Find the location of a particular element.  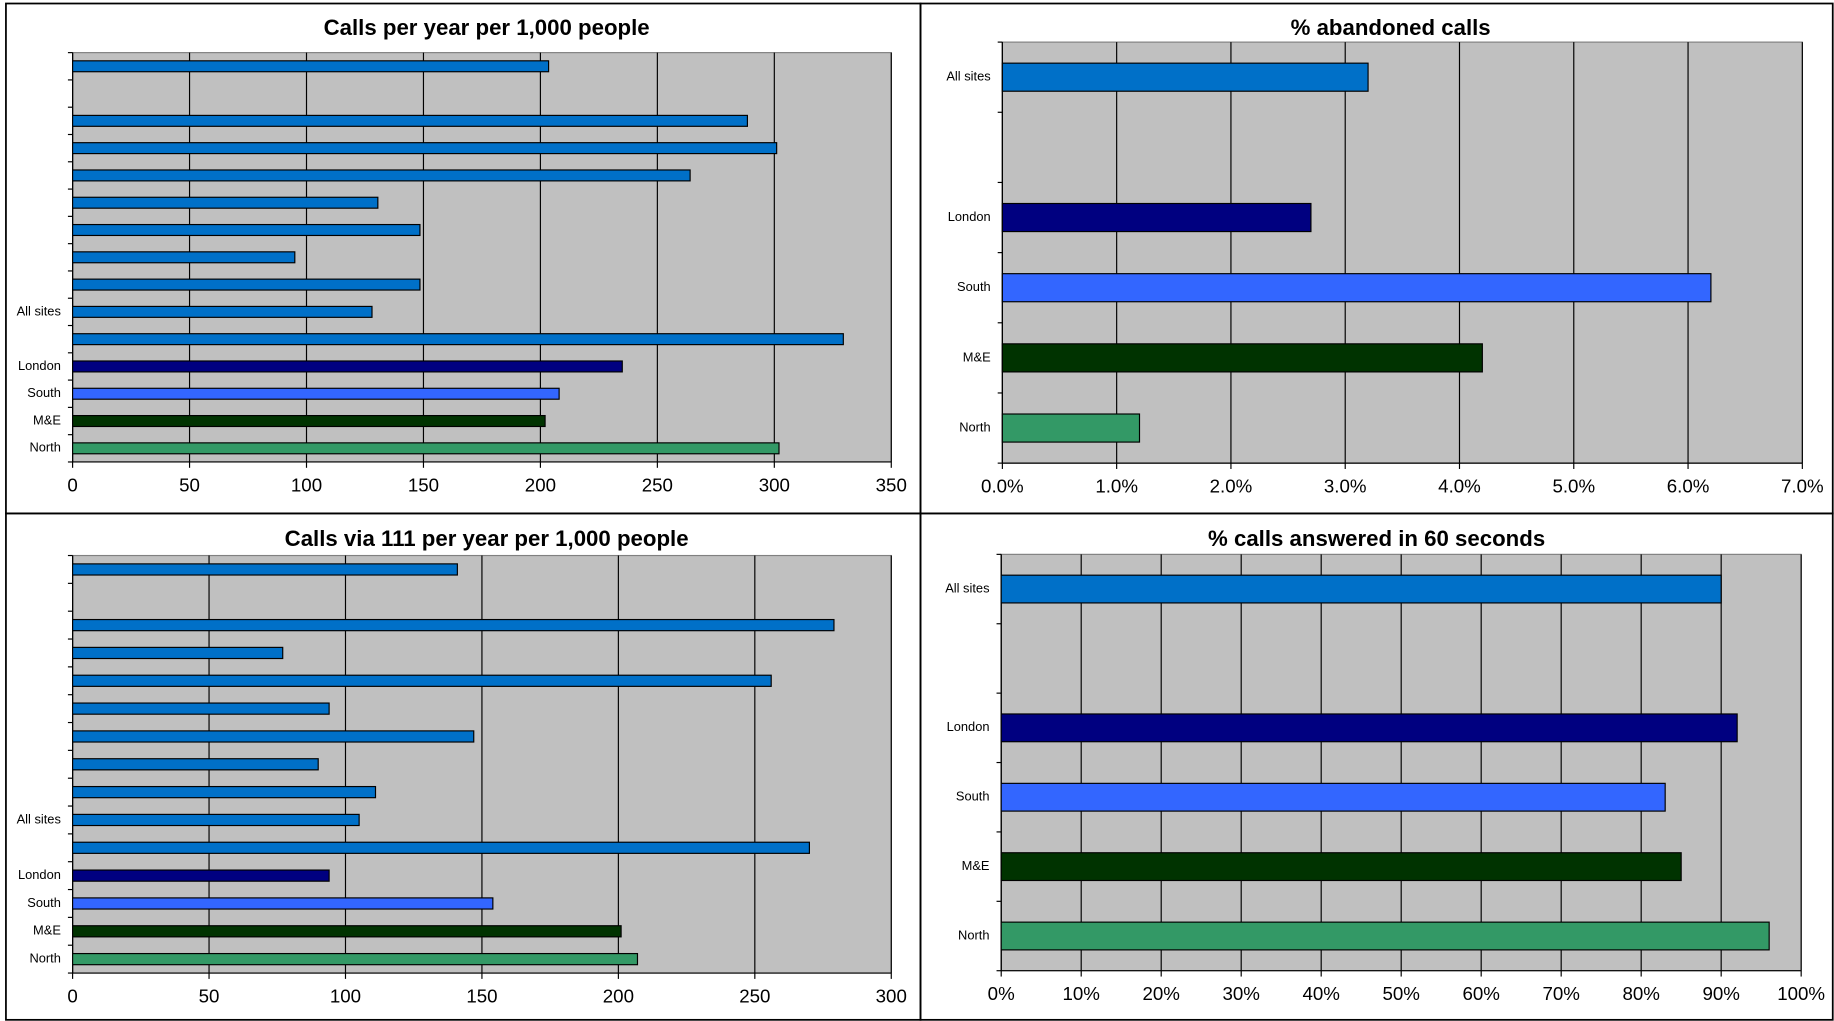

x-tick-label: 60% is located at coordinates (1480, 993).